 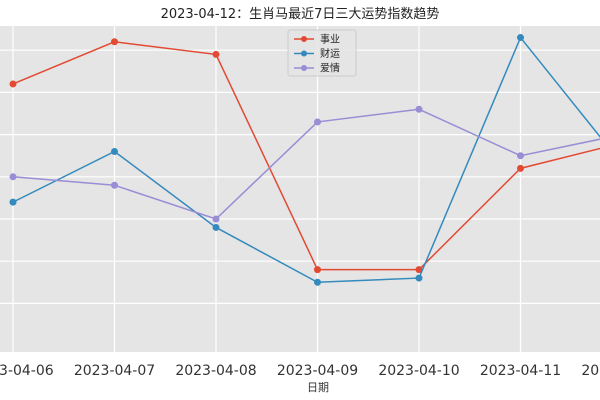 What do you see at coordinates (520, 38) in the screenshot?
I see `data-point-财运-2023-04-11` at bounding box center [520, 38].